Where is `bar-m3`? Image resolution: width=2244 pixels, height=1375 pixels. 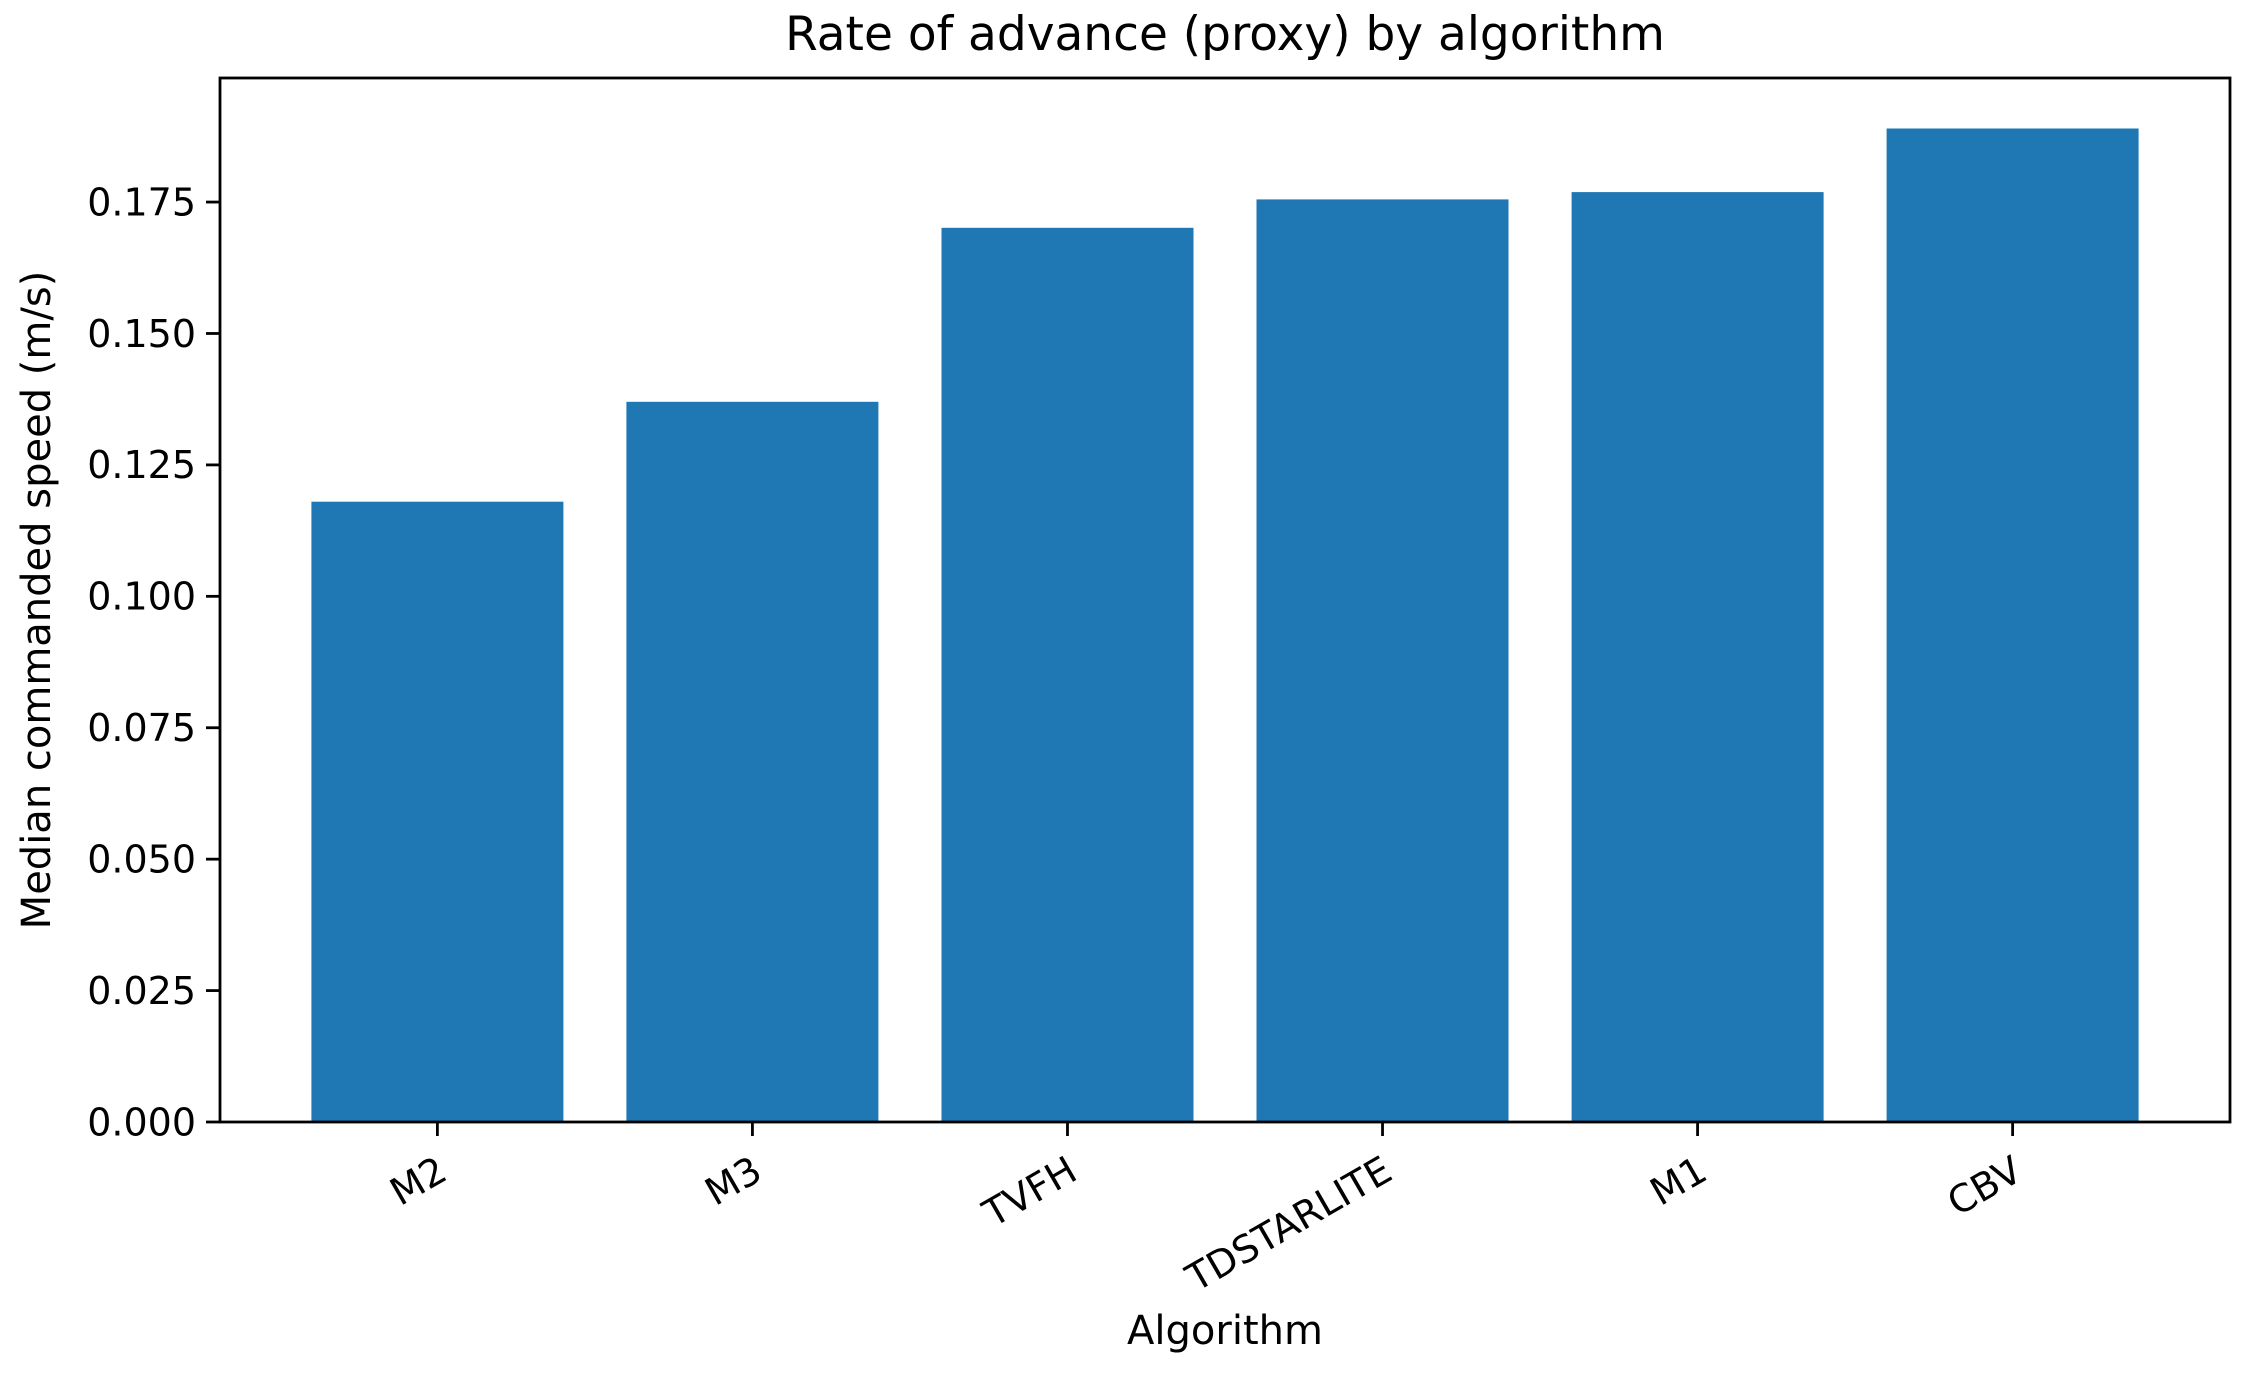
bar-m3 is located at coordinates (752, 761).